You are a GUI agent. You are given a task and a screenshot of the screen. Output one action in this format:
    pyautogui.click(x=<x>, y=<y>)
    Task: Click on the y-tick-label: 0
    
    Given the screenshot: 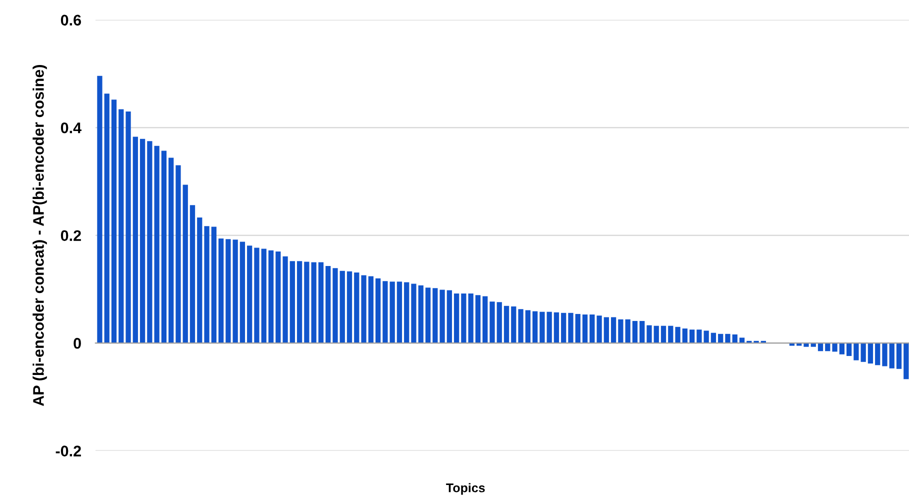 What is the action you would take?
    pyautogui.click(x=77, y=343)
    